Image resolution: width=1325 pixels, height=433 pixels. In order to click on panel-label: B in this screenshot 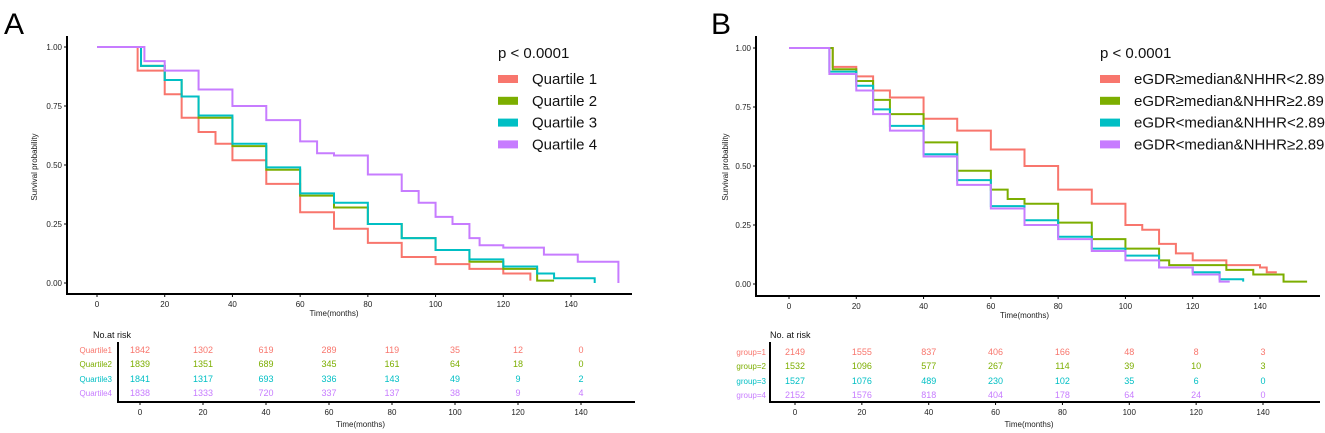, I will do `click(721, 24)`.